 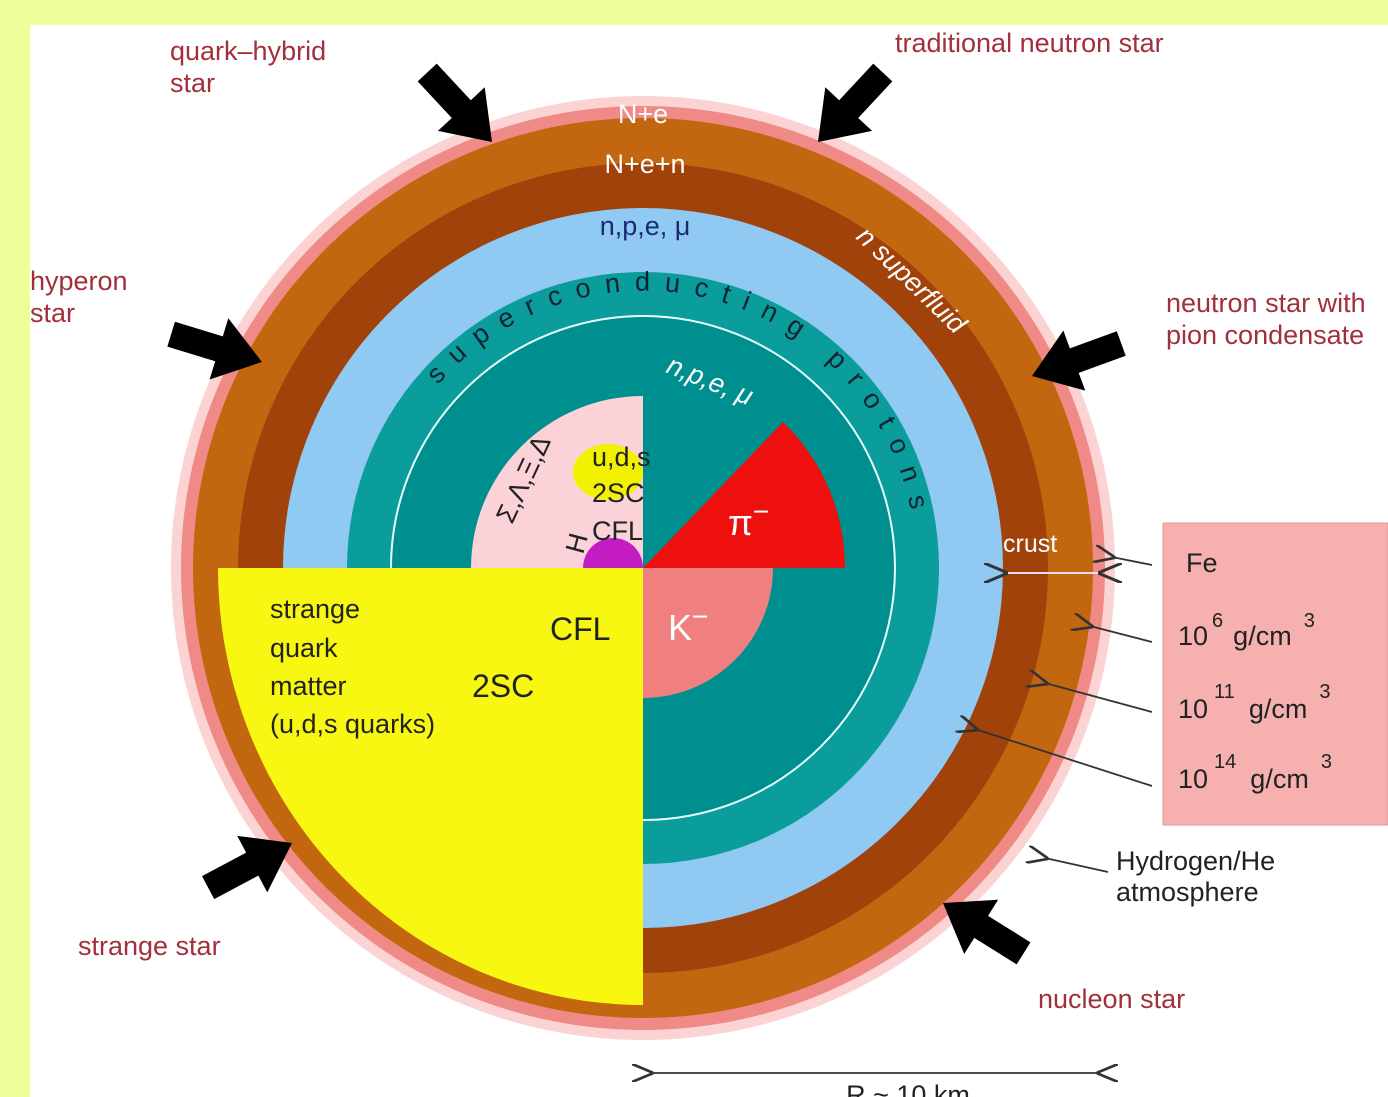 I want to click on label: strange star, so click(x=149, y=946).